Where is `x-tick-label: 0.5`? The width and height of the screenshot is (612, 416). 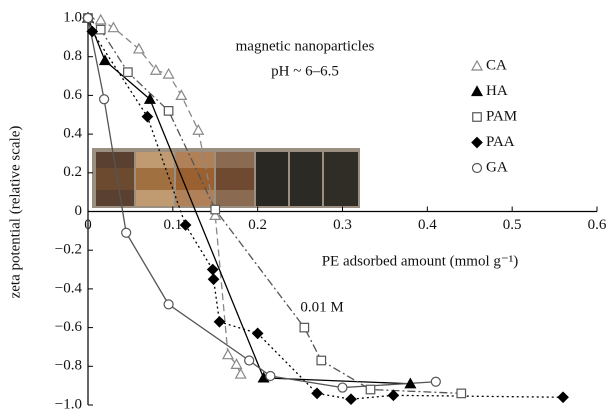
x-tick-label: 0.5 is located at coordinates (512, 225).